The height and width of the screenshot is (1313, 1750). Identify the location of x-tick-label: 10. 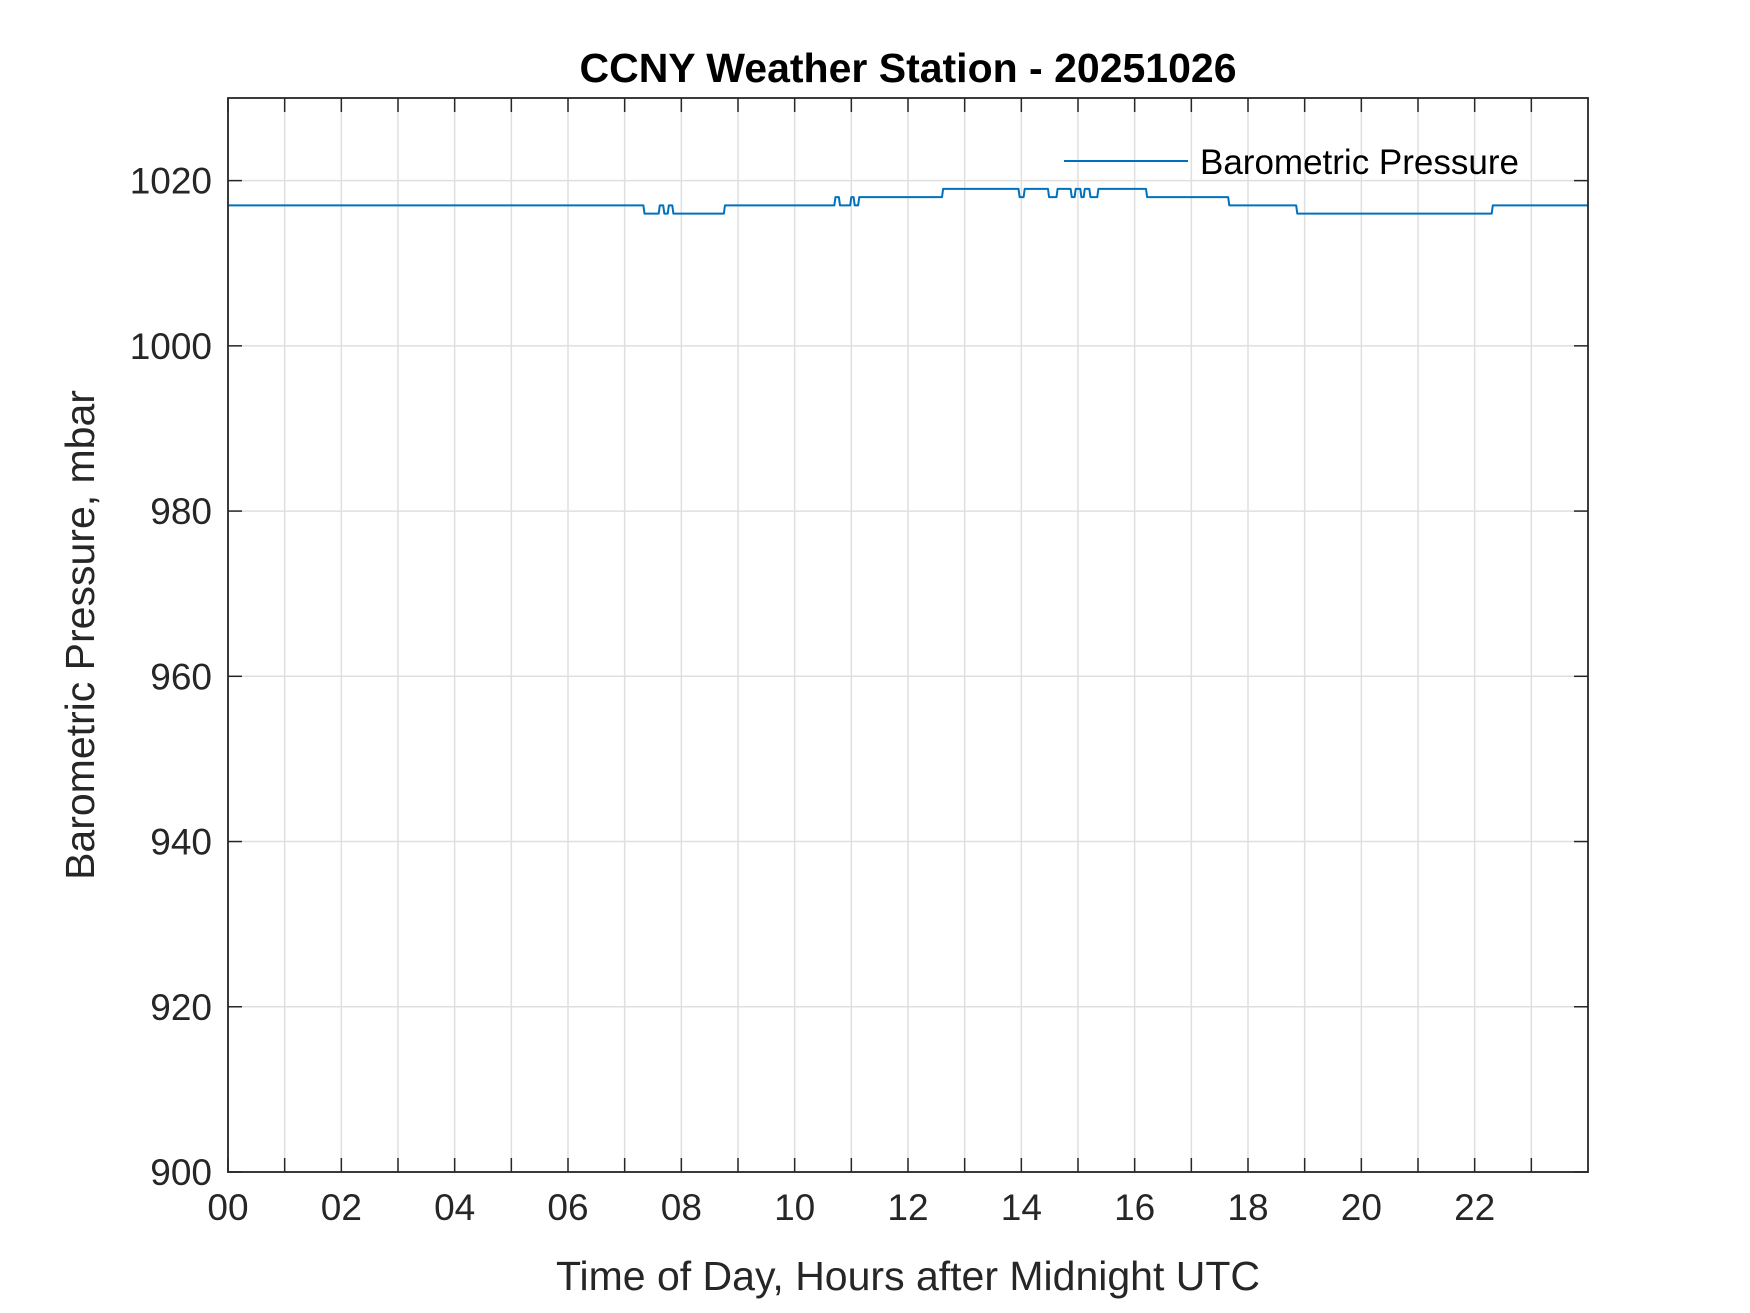
(794, 1207).